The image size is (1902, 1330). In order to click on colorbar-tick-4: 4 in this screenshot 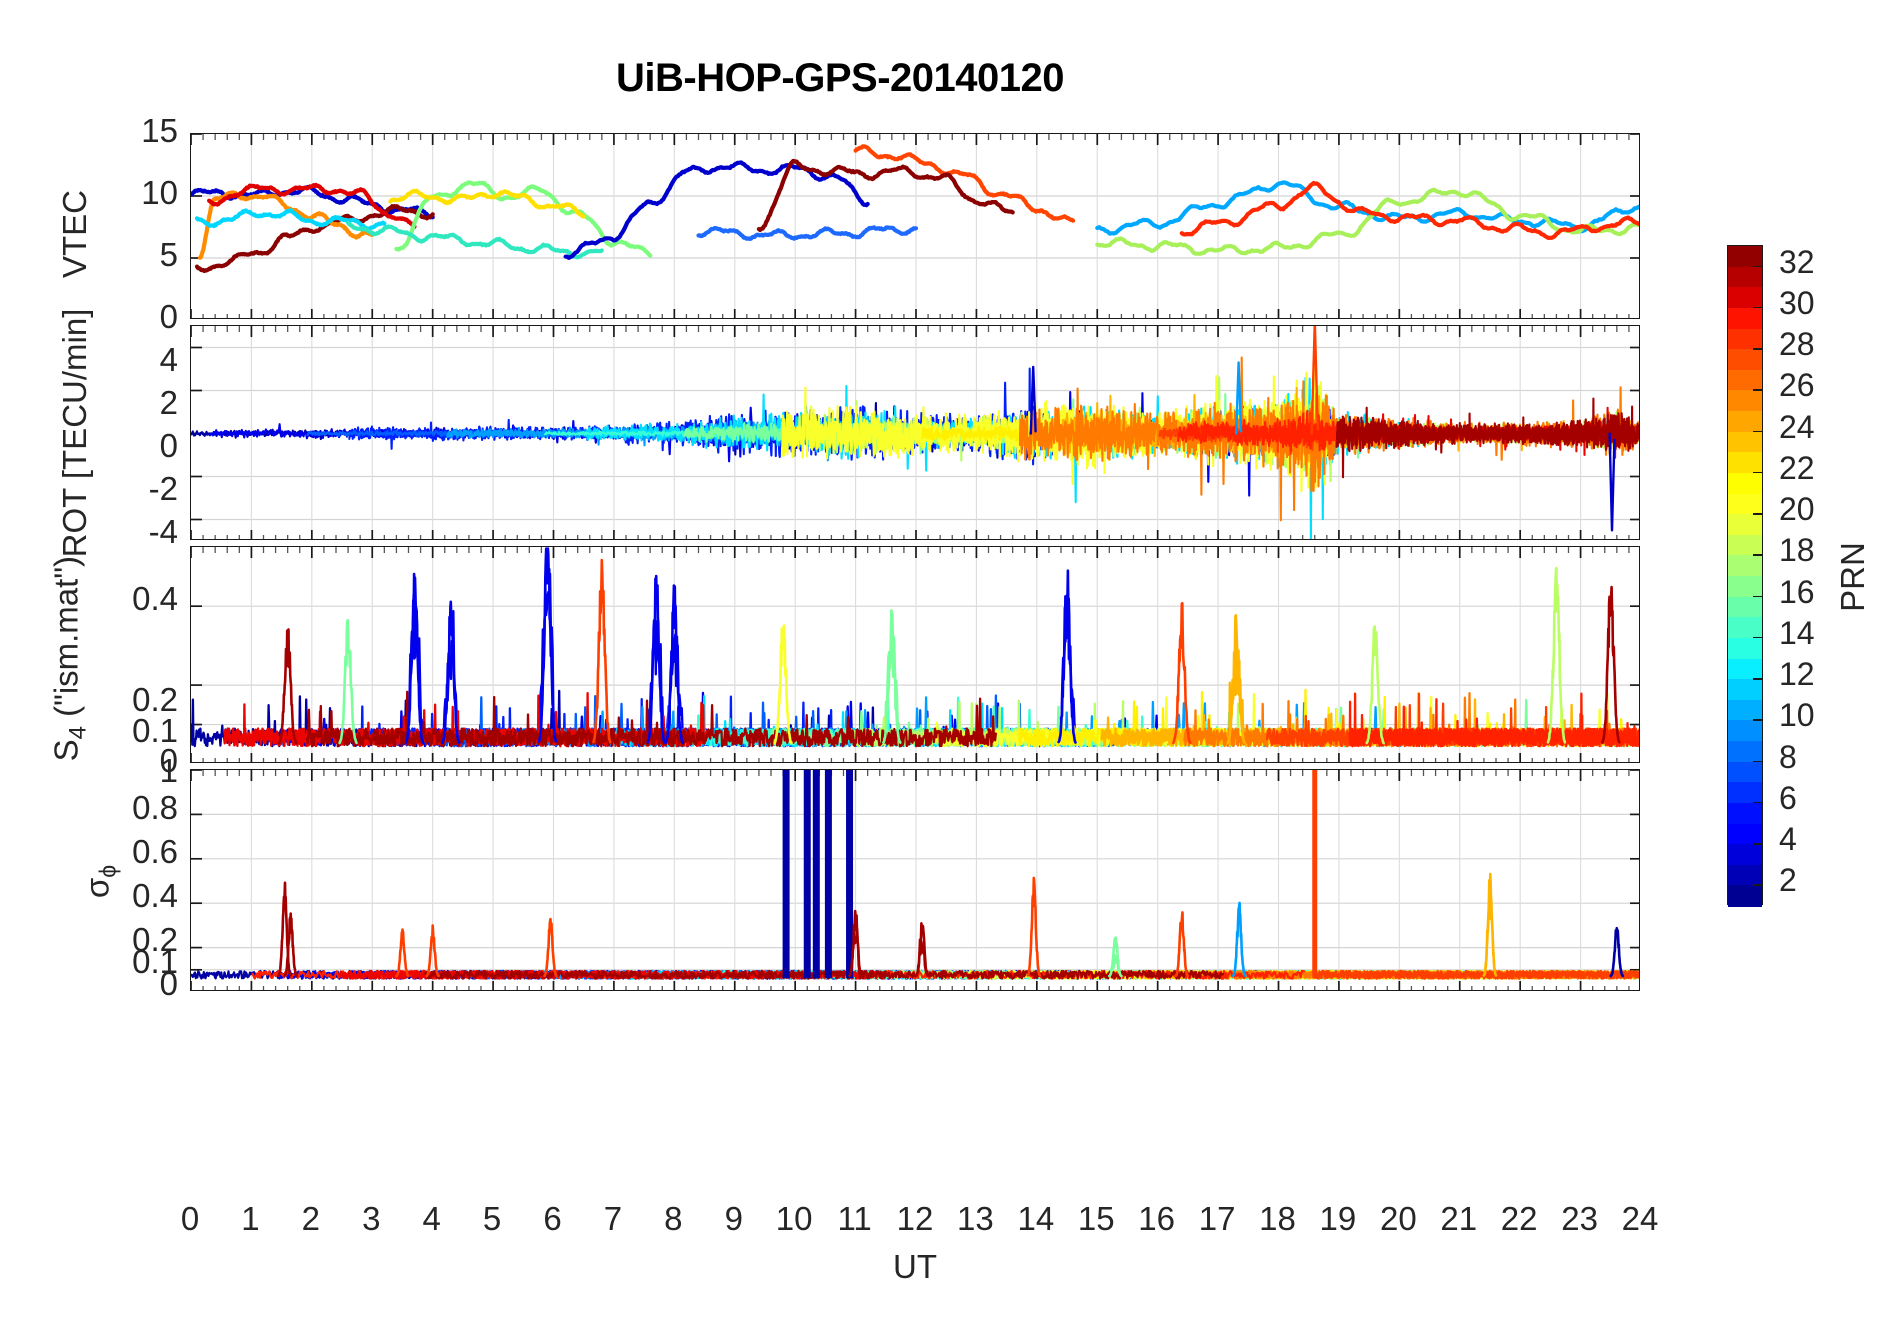, I will do `click(1788, 839)`.